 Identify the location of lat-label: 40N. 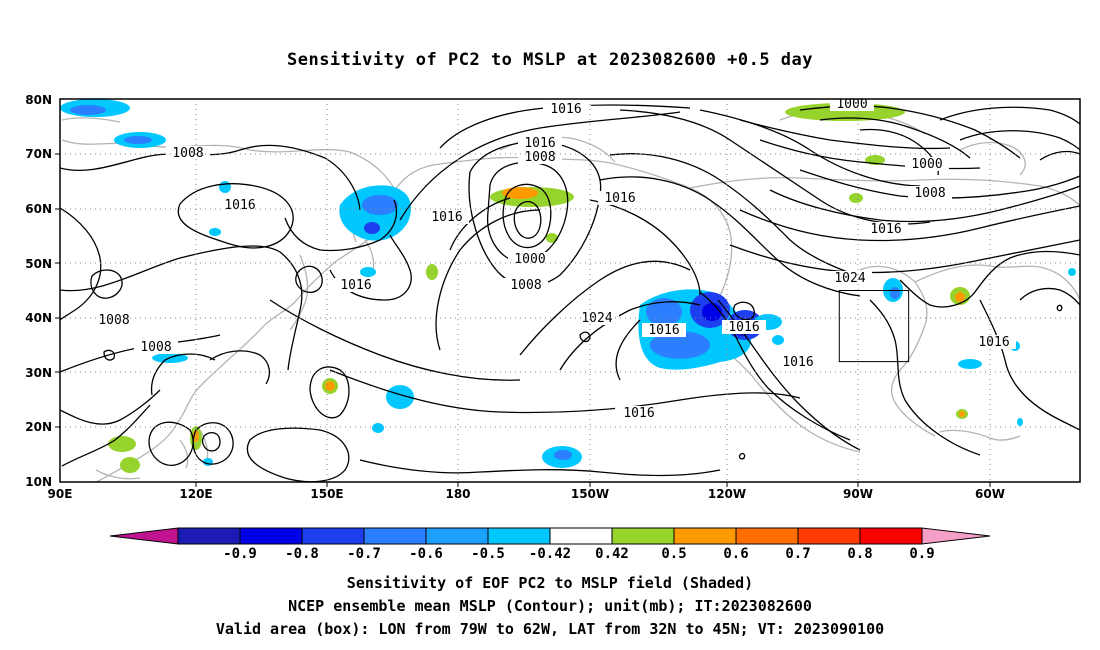
(38, 318).